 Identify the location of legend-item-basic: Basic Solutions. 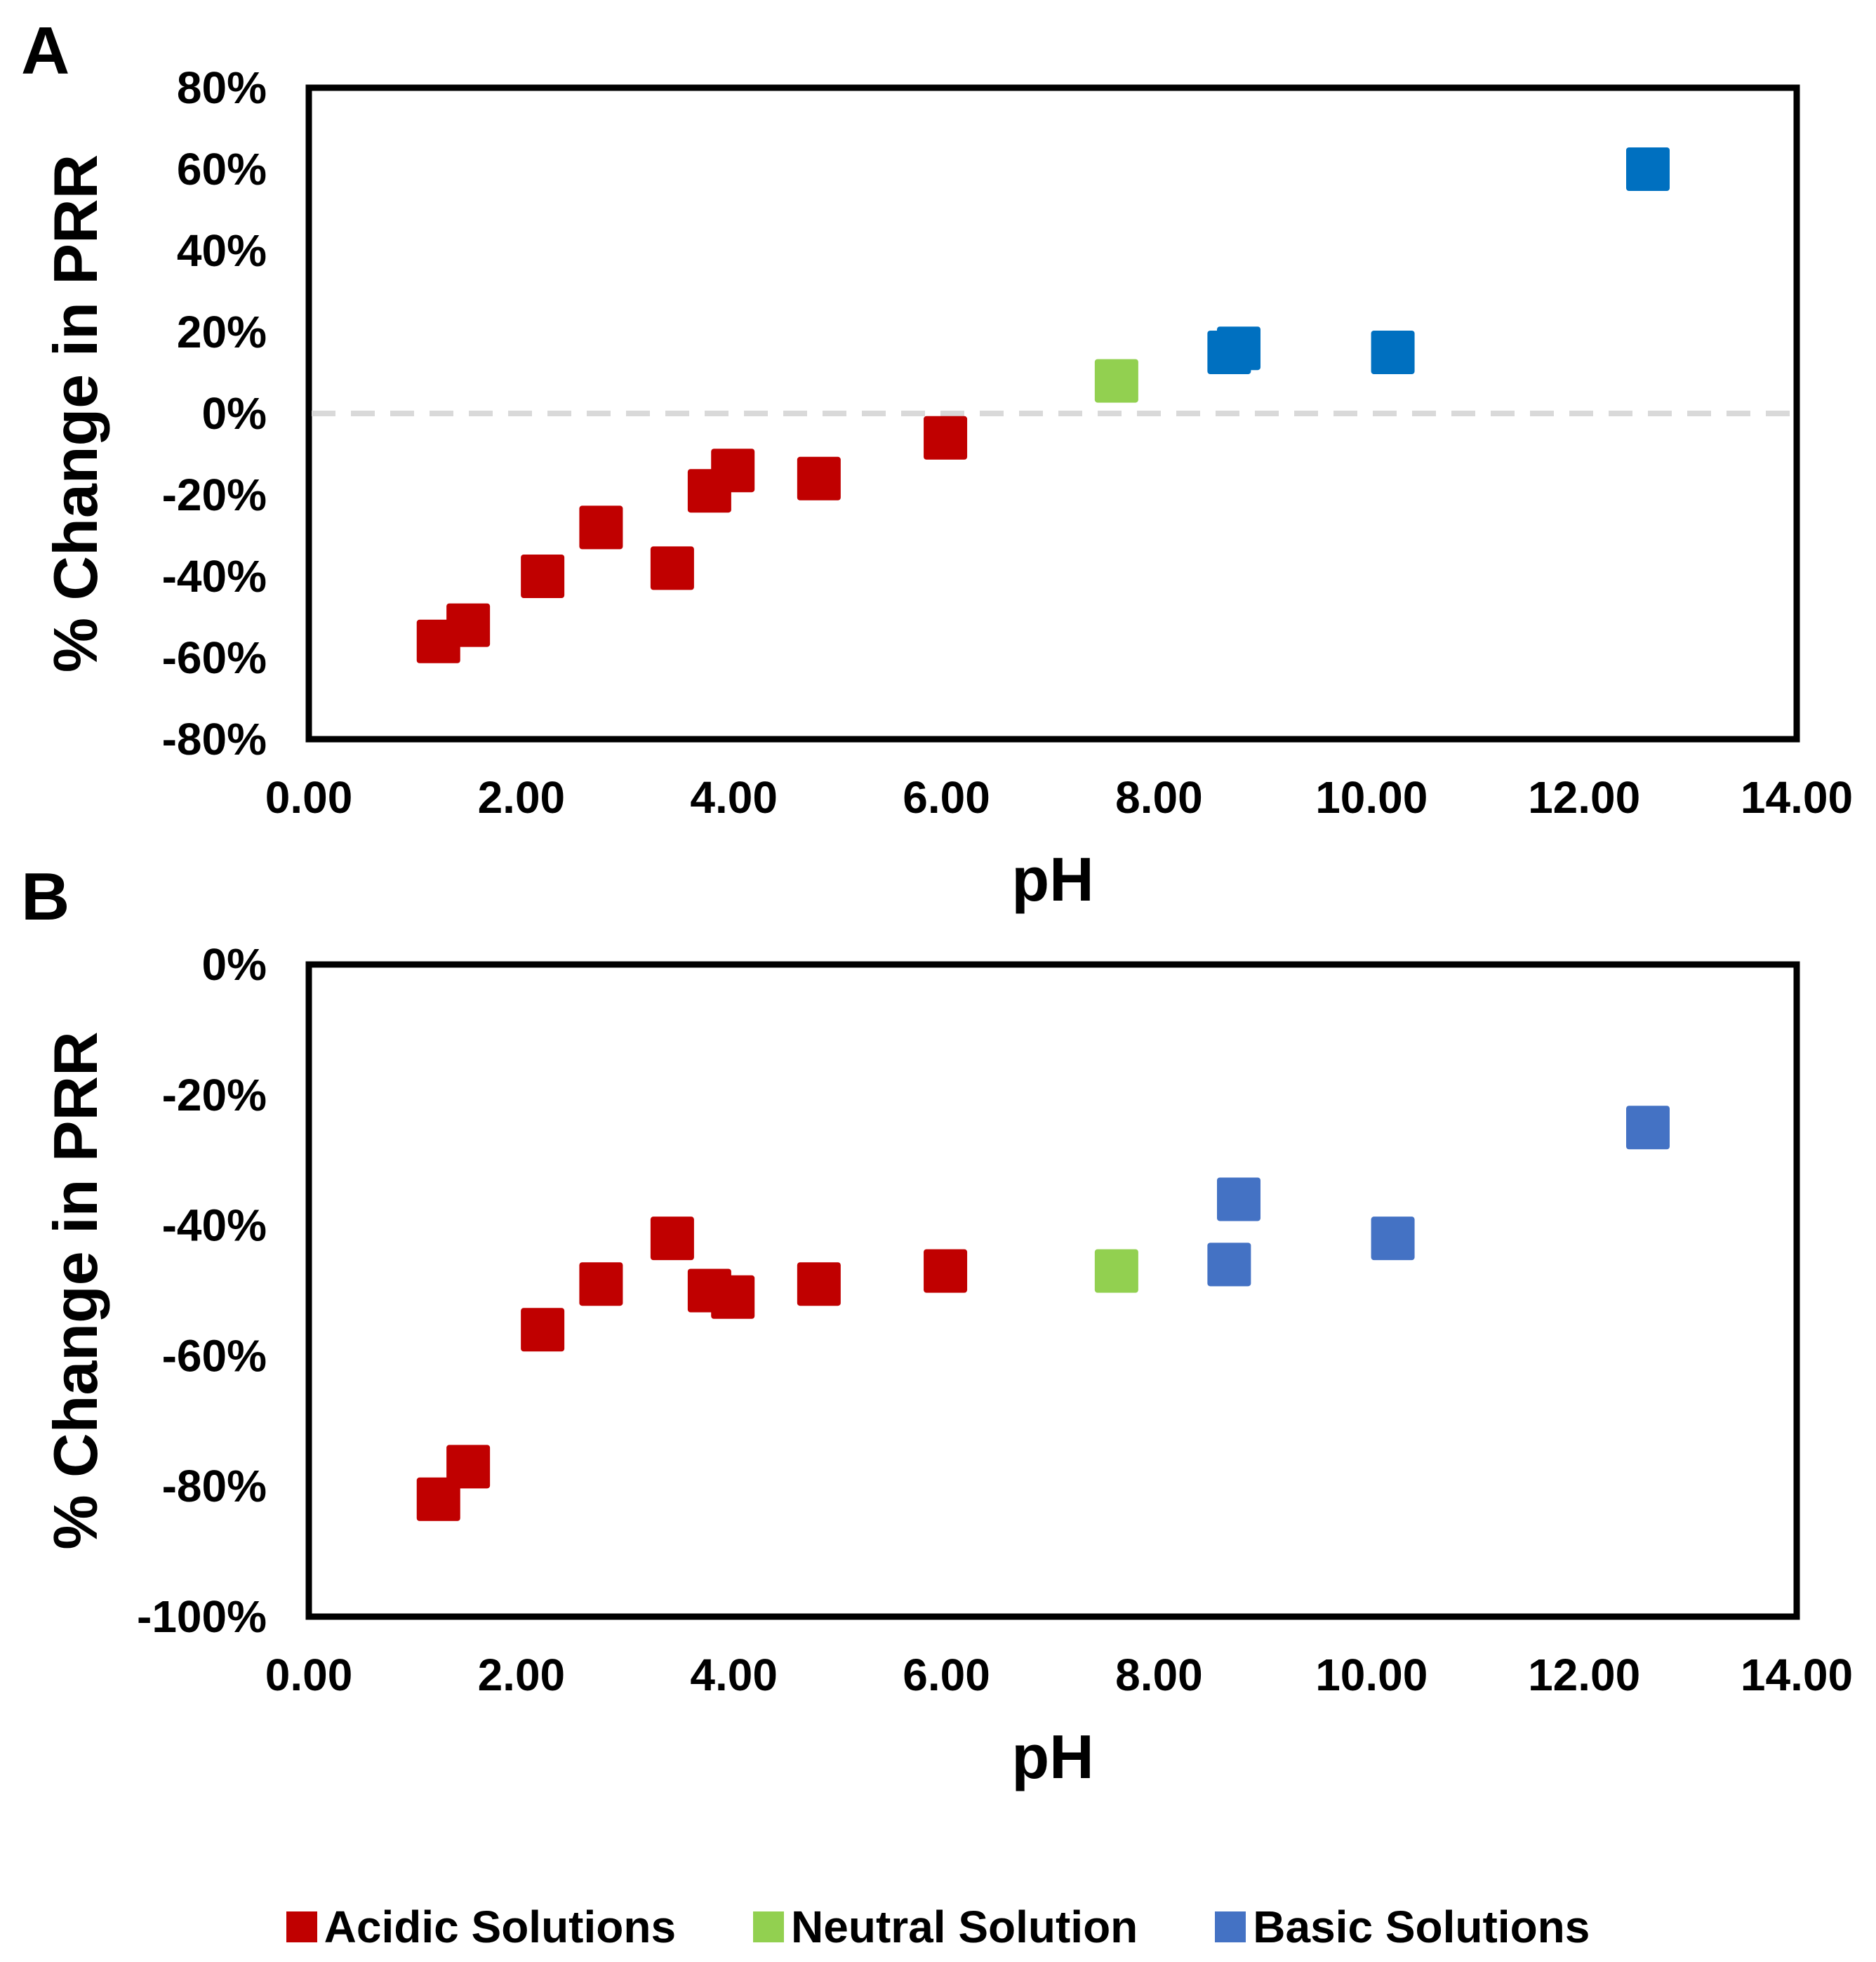
(1402, 1927).